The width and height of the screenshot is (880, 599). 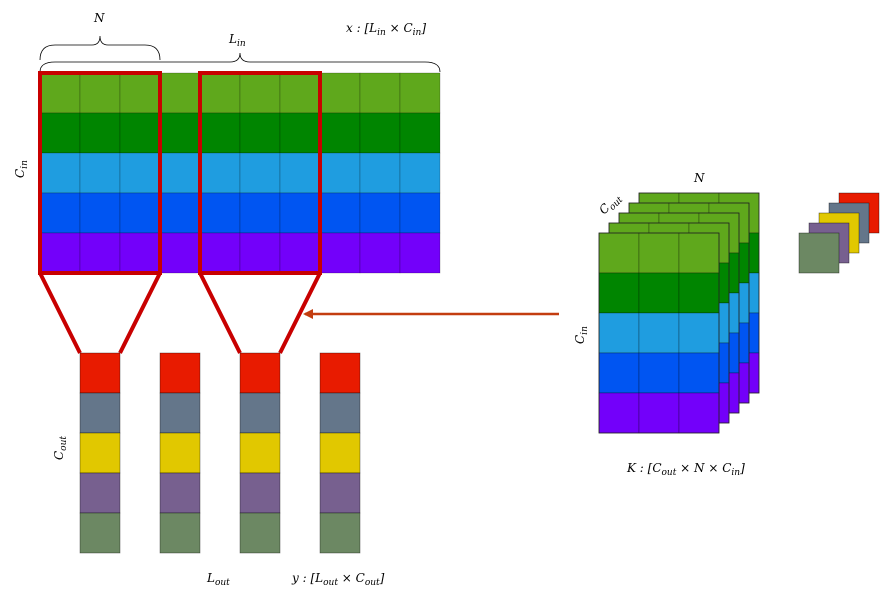 I want to click on input-length-brace, so click(x=240, y=62).